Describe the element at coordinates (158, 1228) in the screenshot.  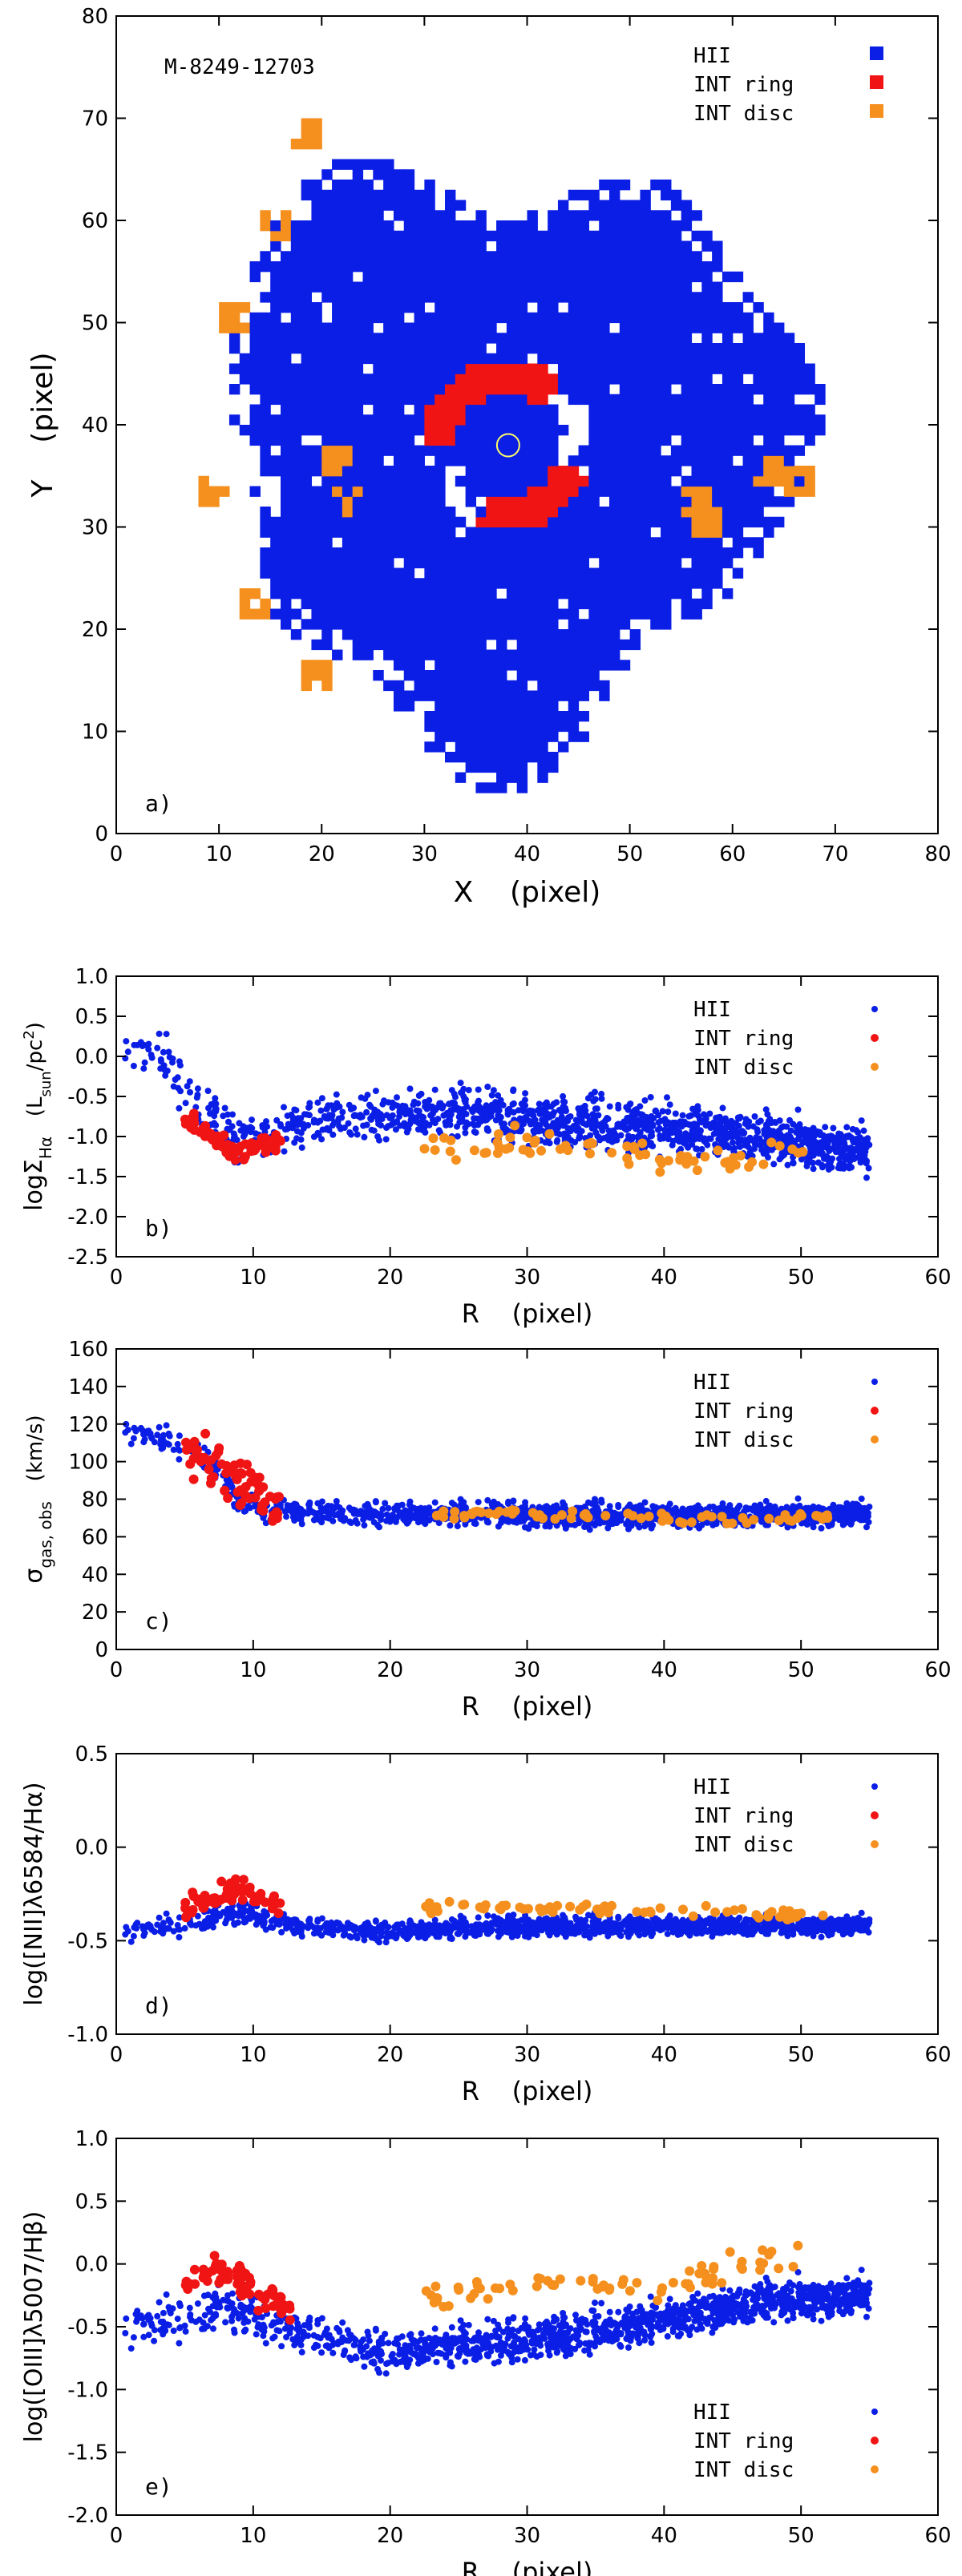
I see `panel-label: b)` at that location.